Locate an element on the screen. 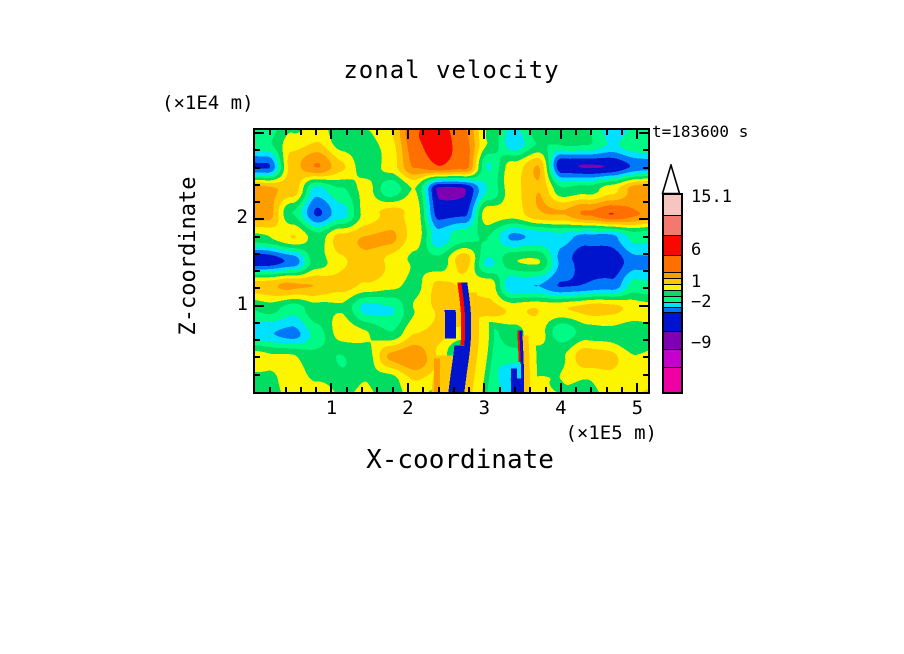 This screenshot has width=904, height=654. x-tick-label: 5 is located at coordinates (637, 408).